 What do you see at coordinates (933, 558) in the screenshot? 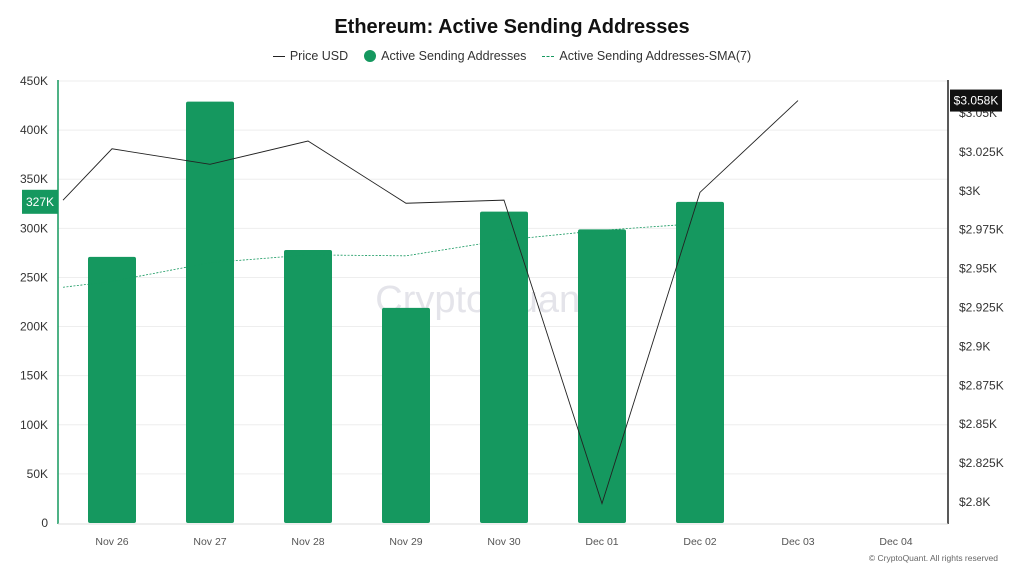
I see `copyright-notice: © CryptoQuant. All rights reserved` at bounding box center [933, 558].